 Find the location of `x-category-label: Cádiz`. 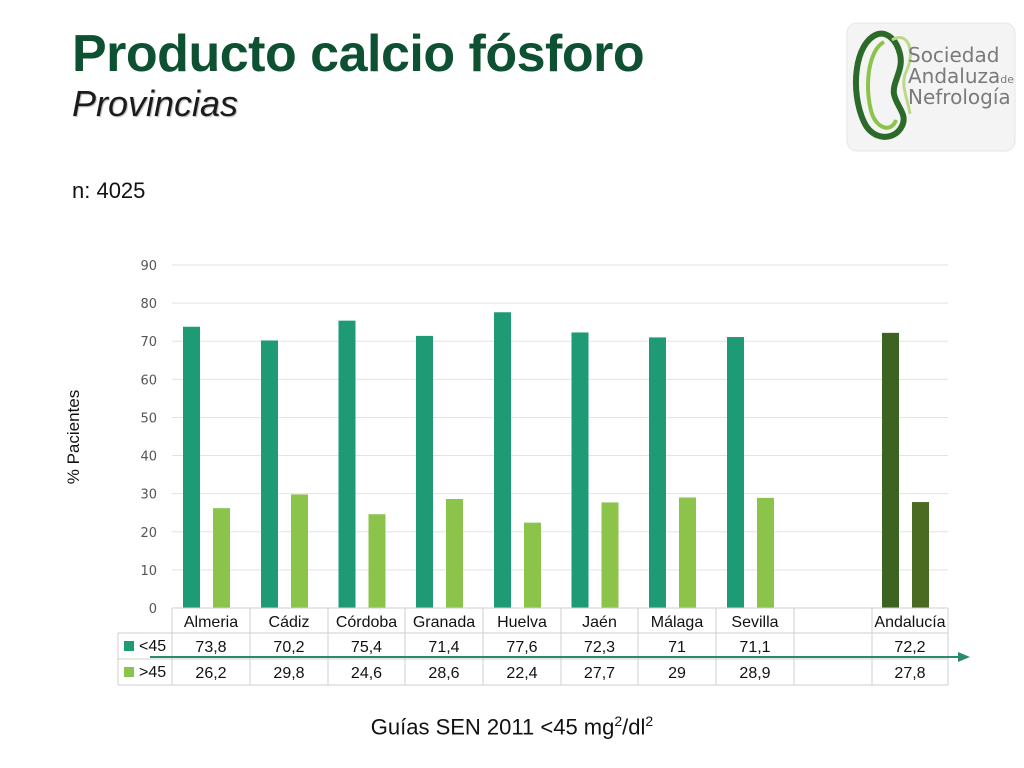

x-category-label: Cádiz is located at coordinates (289, 622).